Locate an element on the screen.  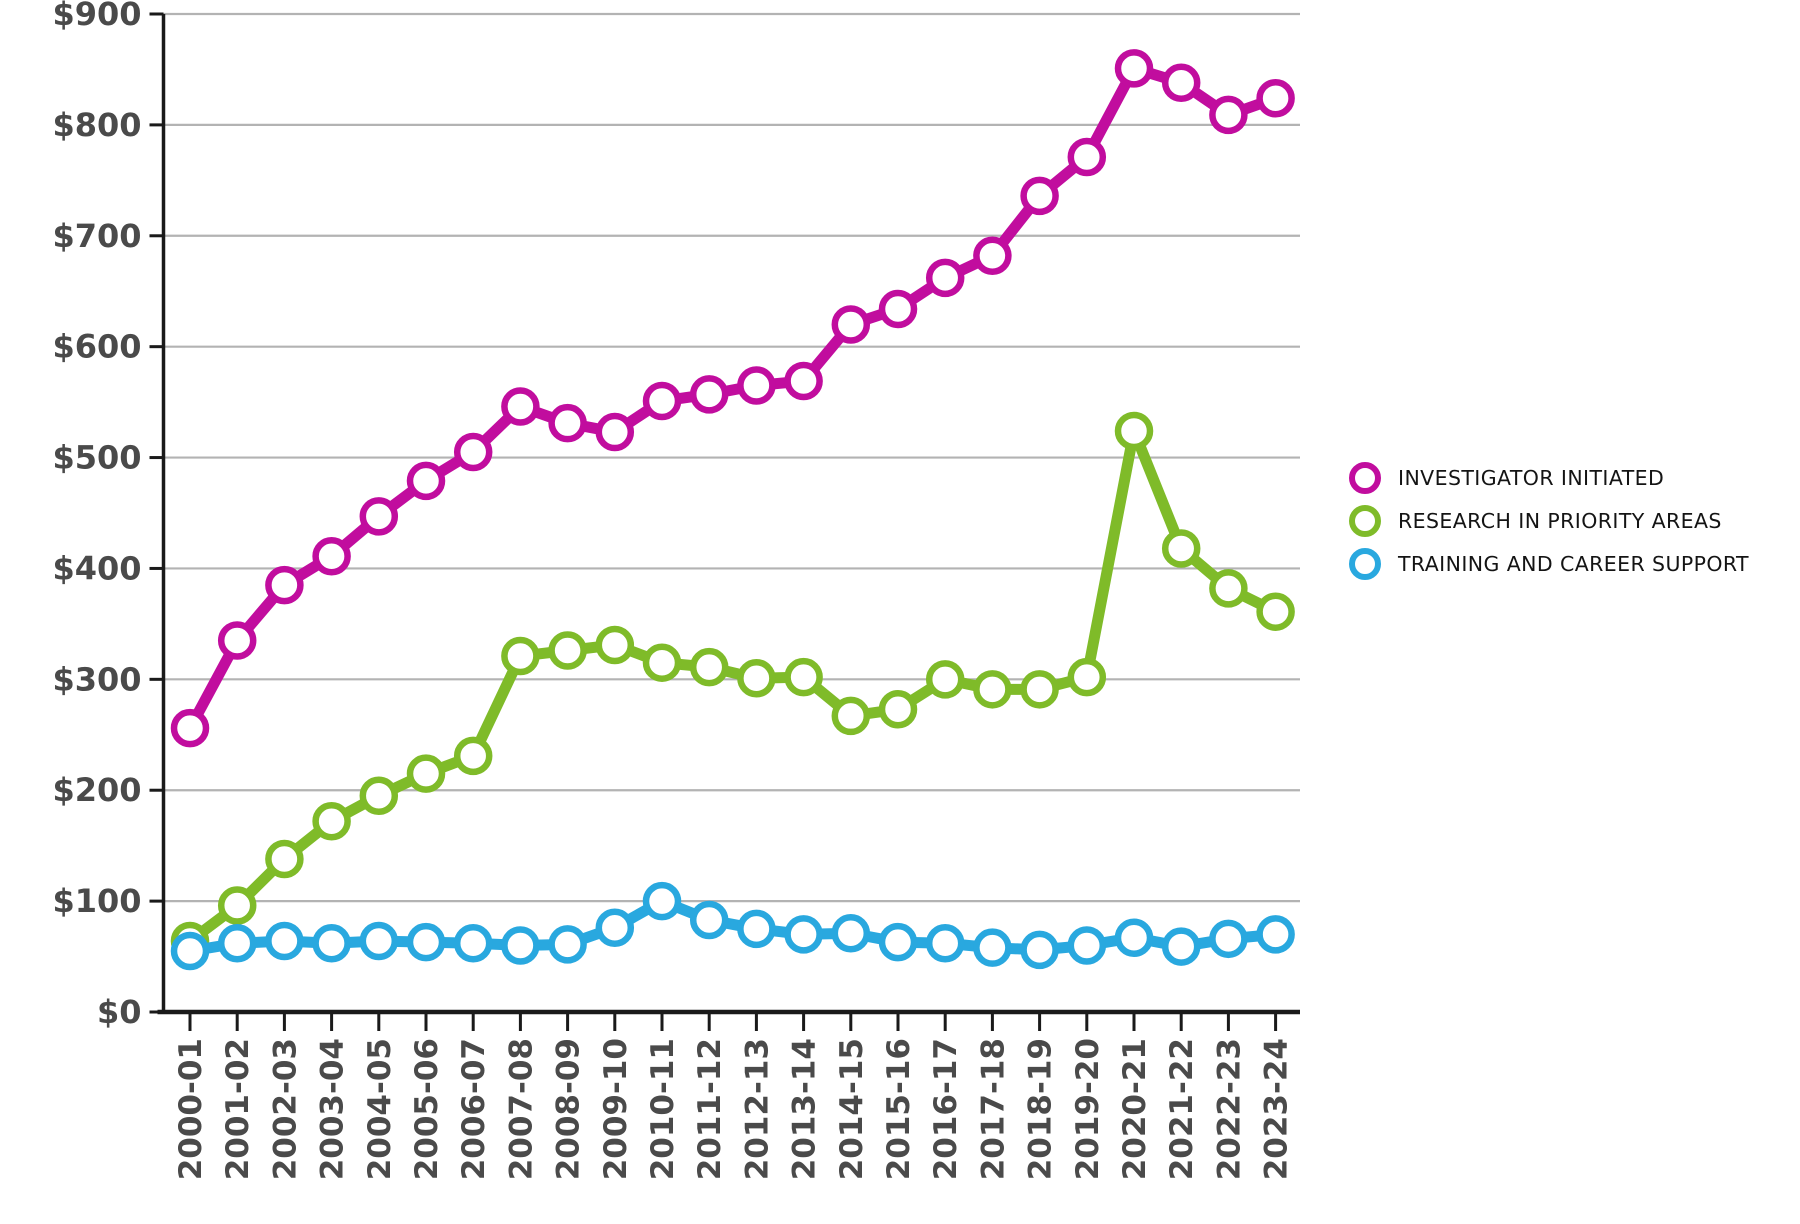
y-axis-tick-label: $800 is located at coordinates (96, 125).